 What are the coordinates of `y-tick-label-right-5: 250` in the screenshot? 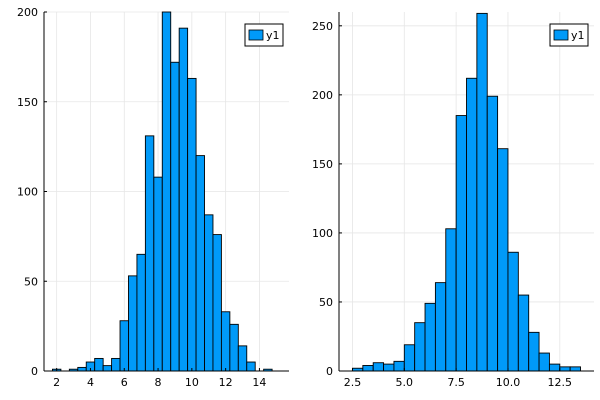 It's located at (322, 26).